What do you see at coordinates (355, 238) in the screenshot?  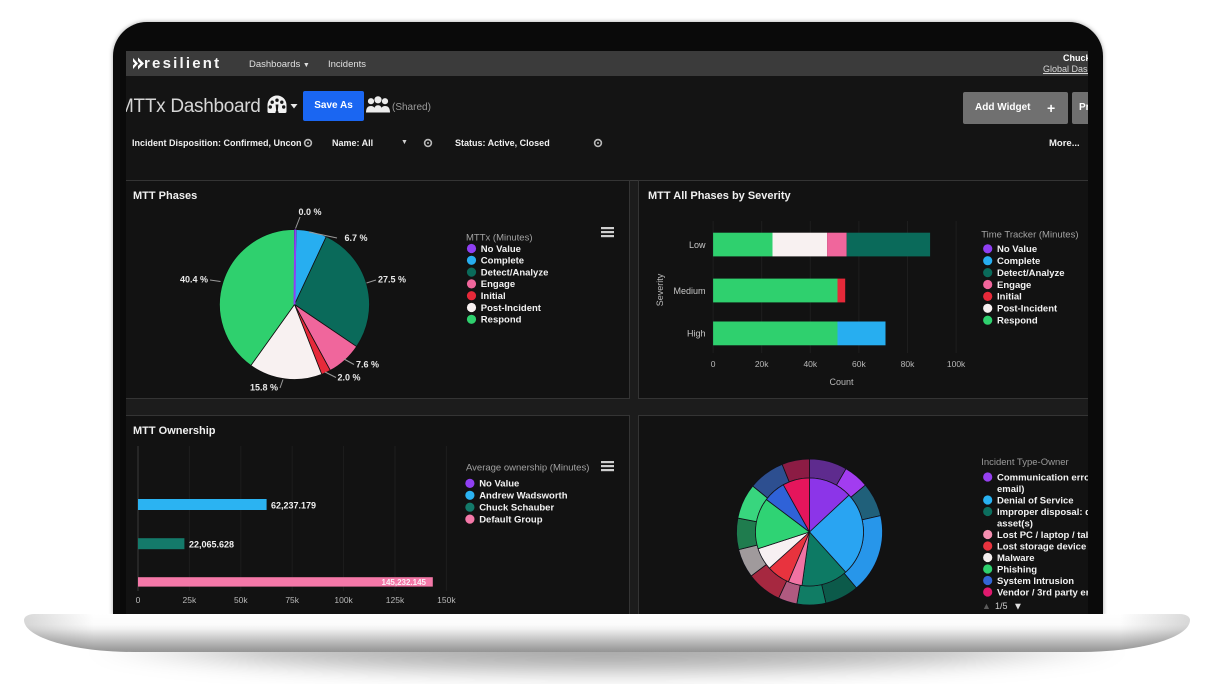 I see `svg-text: 6.7 %` at bounding box center [355, 238].